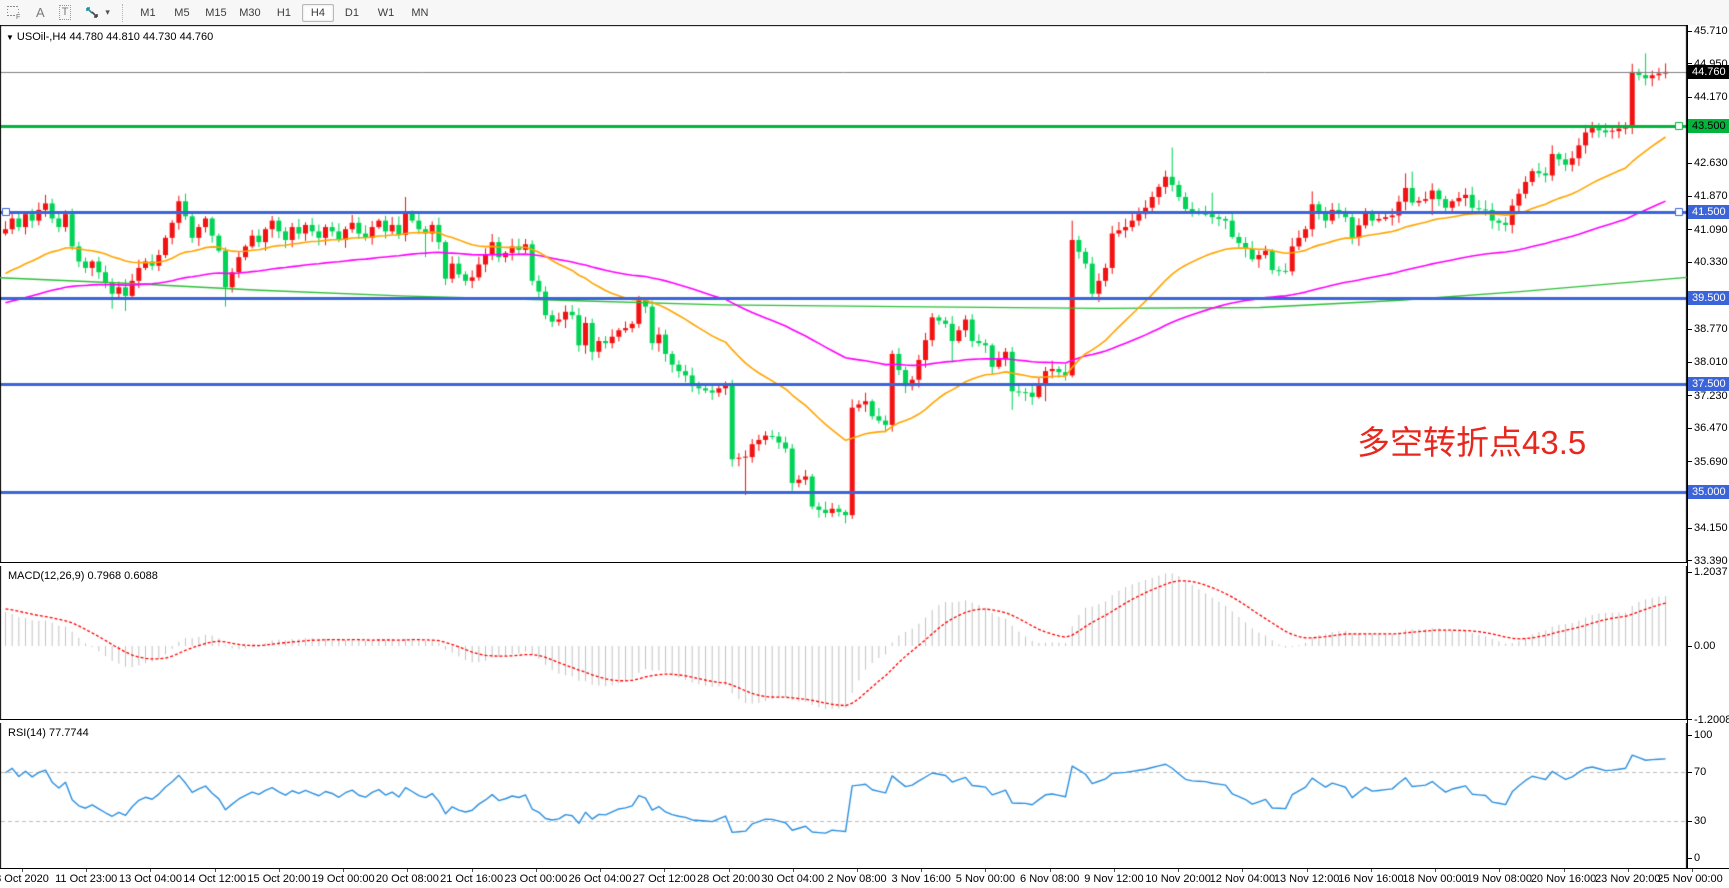 This screenshot has width=1729, height=888. Describe the element at coordinates (536, 879) in the screenshot. I see `time-label: 23 Oct 00:00` at that location.